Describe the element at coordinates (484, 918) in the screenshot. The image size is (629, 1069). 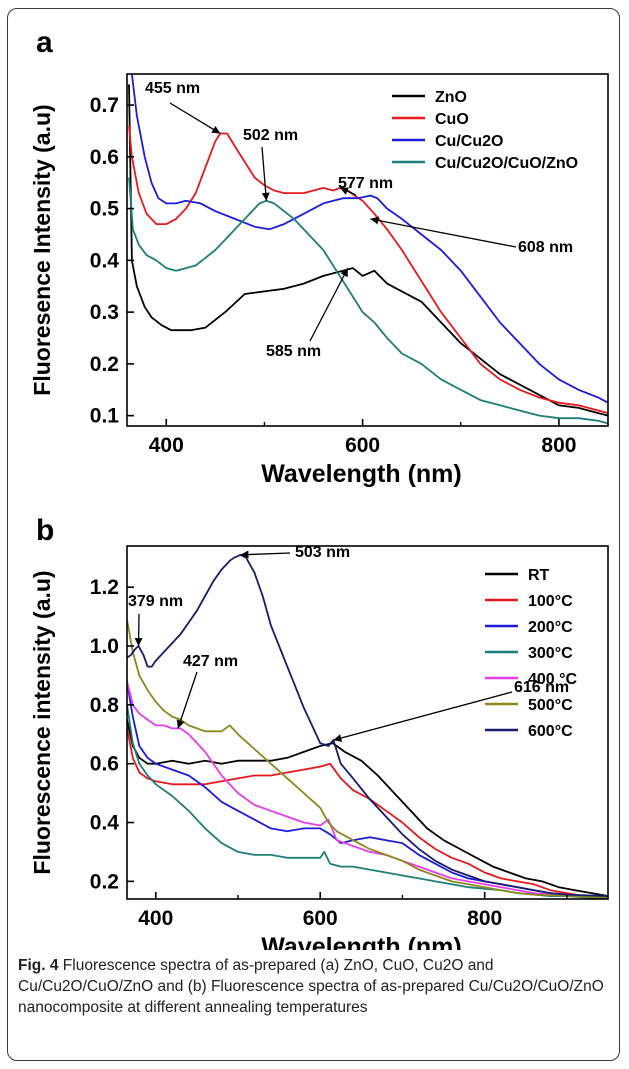
I see `panel-b-x-tick-label-2: 800` at that location.